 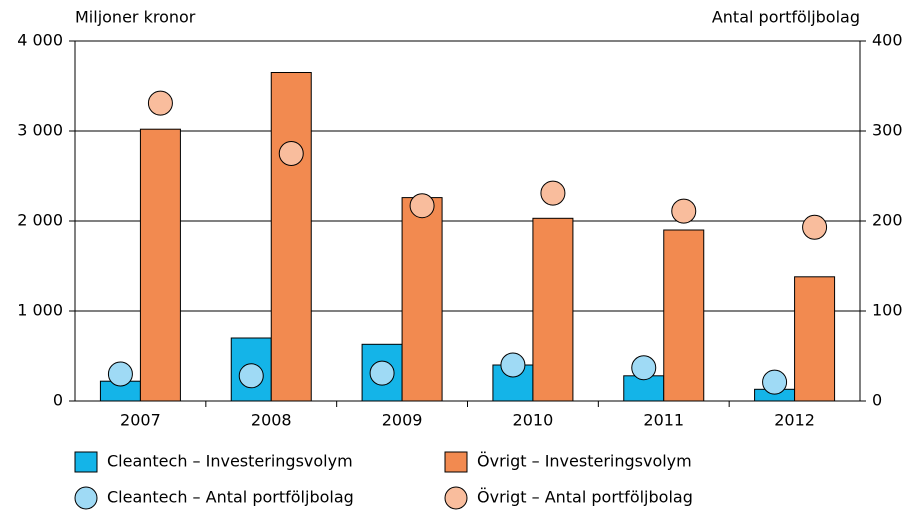 I want to click on y-tick-label: 1 000, so click(x=40, y=310).